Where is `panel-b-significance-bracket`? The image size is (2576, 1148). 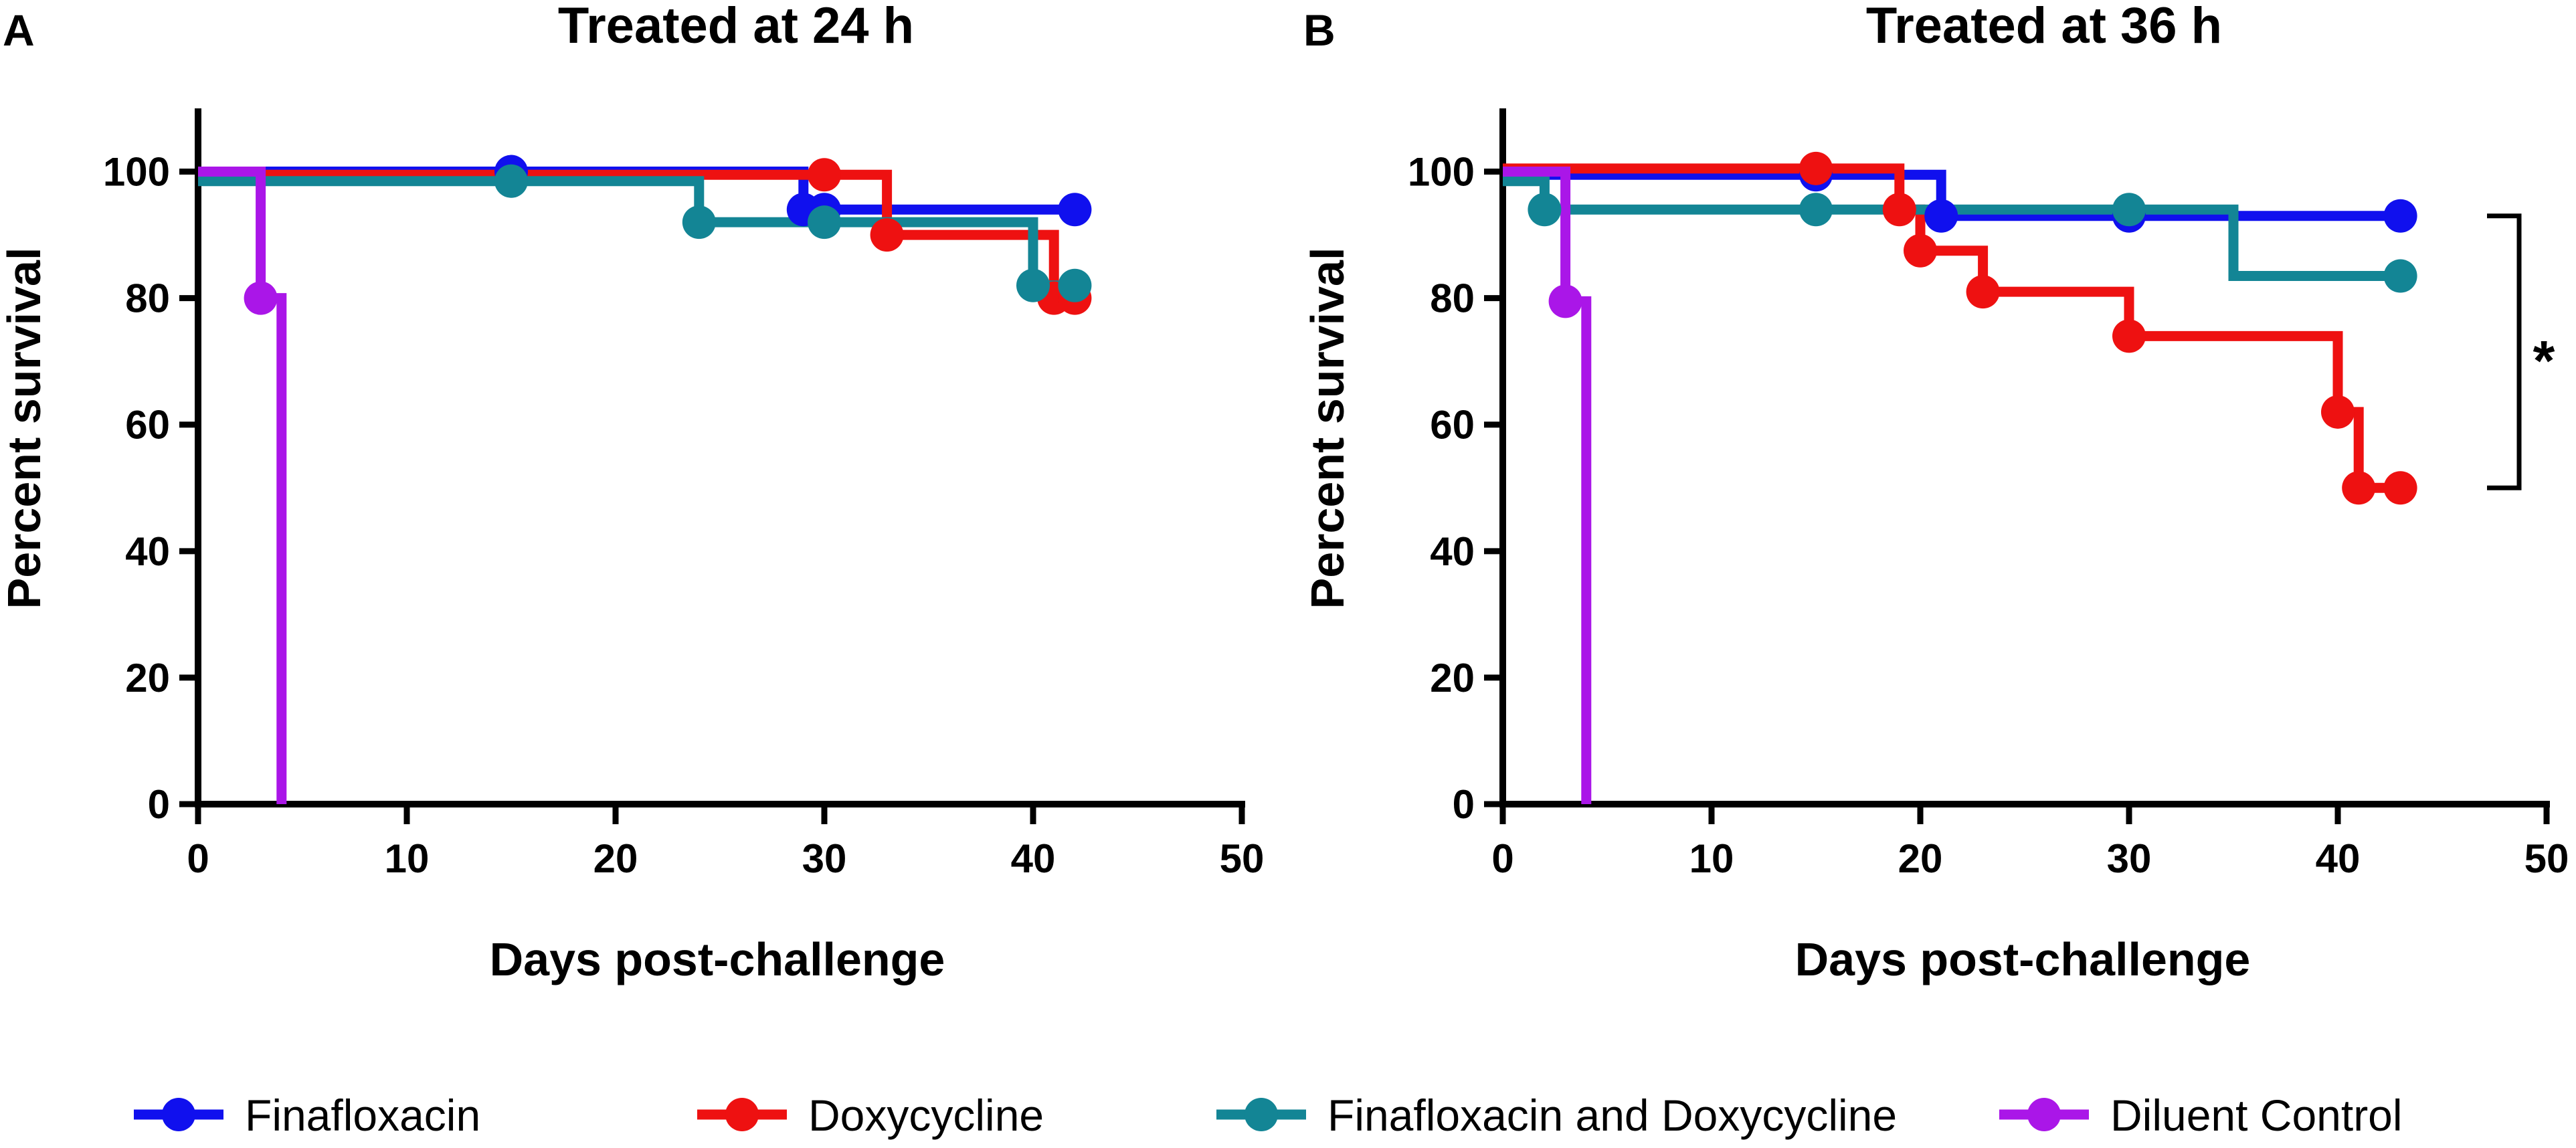
panel-b-significance-bracket is located at coordinates (2504, 351).